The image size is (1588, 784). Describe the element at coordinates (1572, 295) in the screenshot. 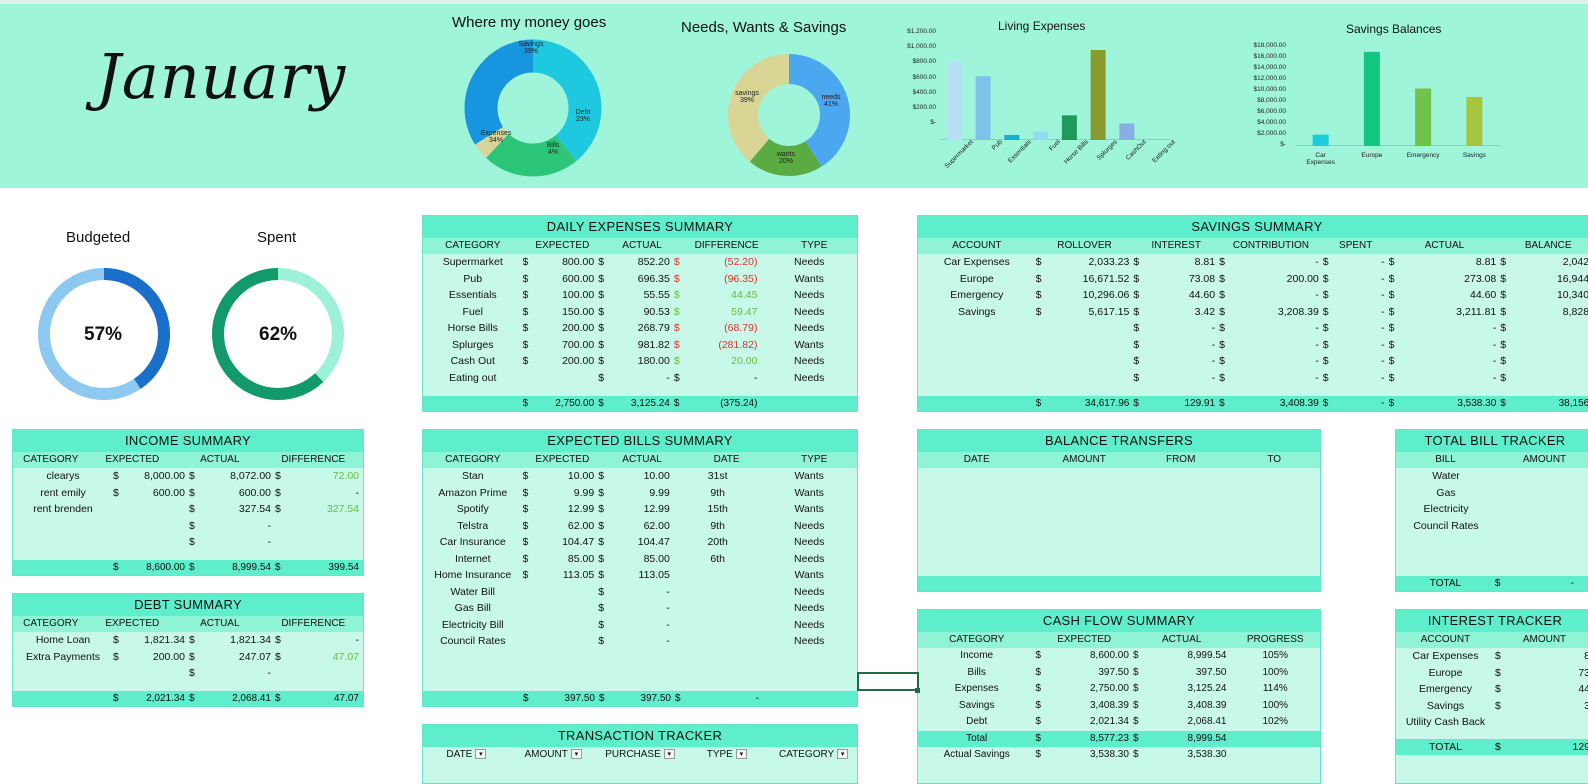

I see `table-cell: 10,340.` at that location.